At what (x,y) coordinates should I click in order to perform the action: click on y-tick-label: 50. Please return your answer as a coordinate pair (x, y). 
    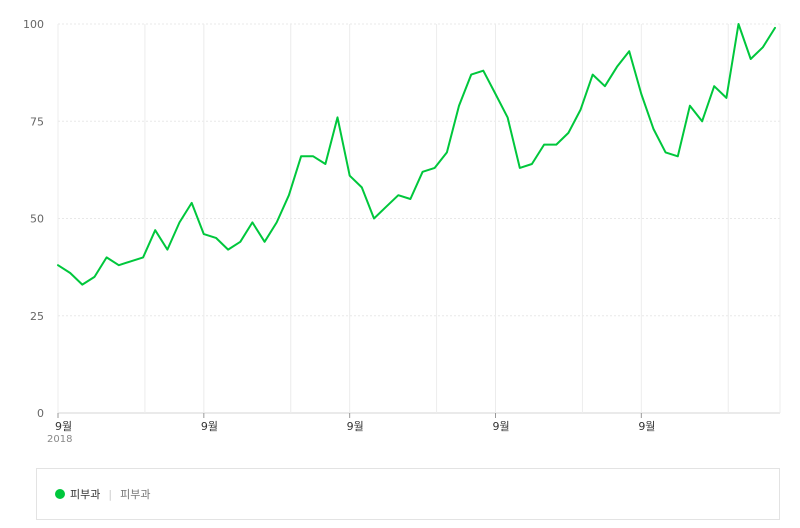
    Looking at the image, I should click on (37, 219).